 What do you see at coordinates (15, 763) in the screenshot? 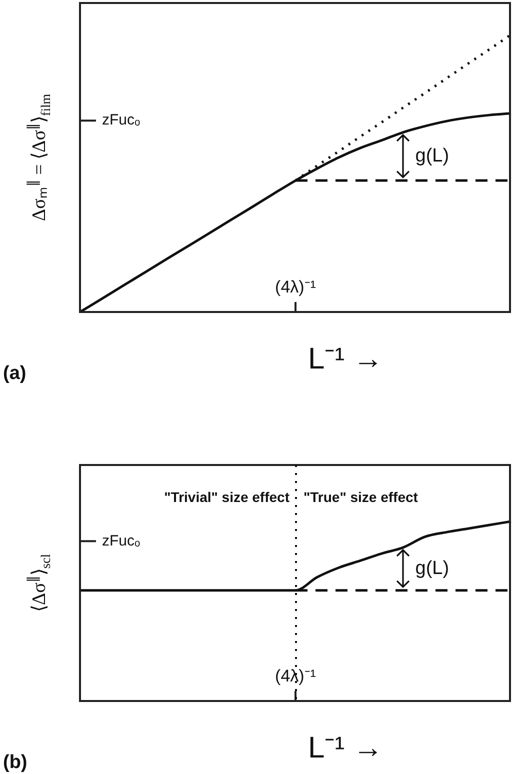
I see `text: (b)` at bounding box center [15, 763].